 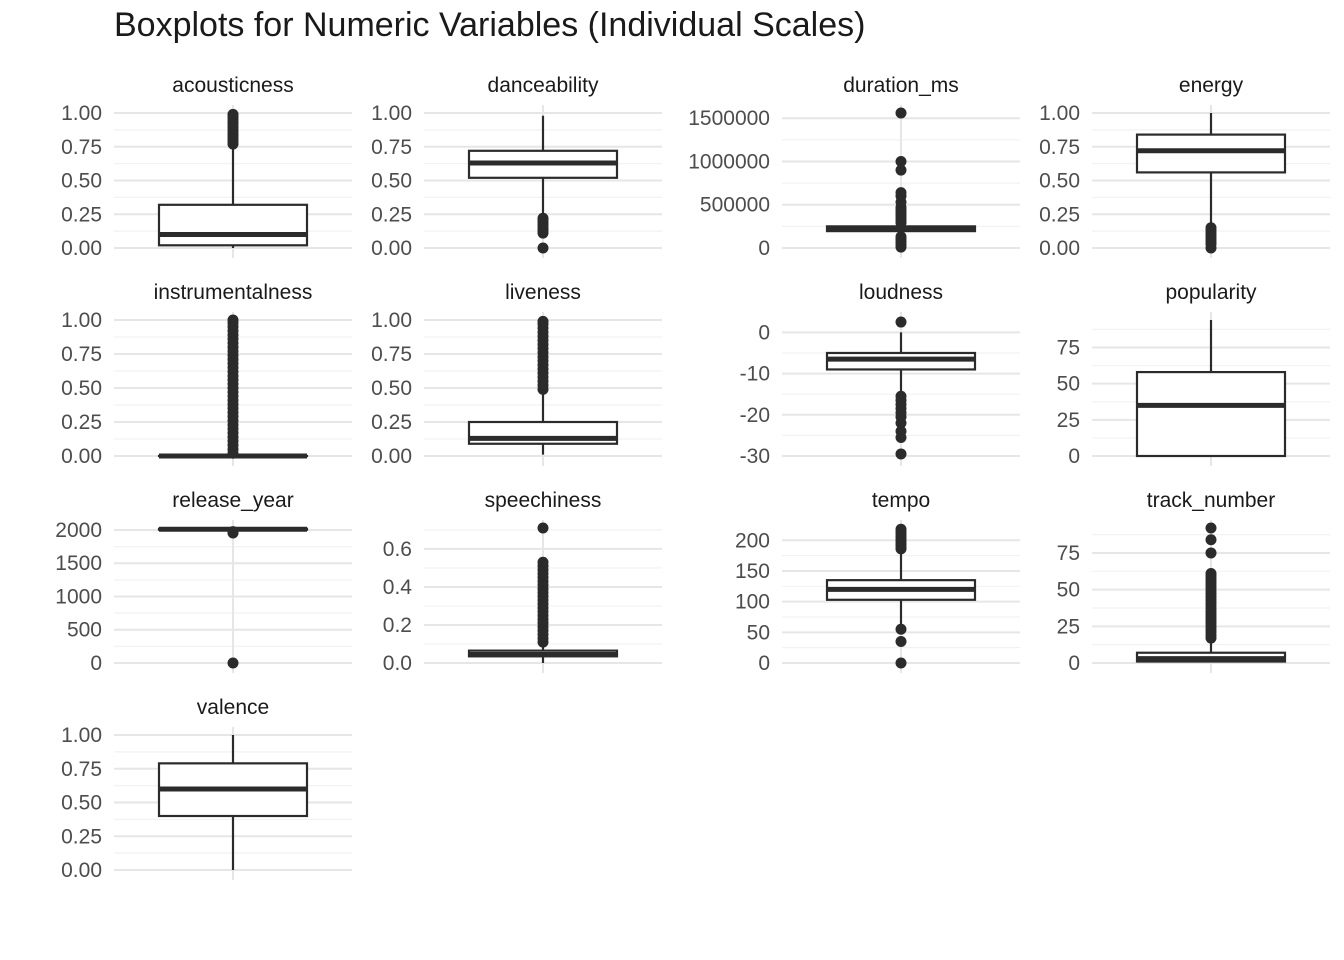 I want to click on facet-label: popularity, so click(x=1211, y=292).